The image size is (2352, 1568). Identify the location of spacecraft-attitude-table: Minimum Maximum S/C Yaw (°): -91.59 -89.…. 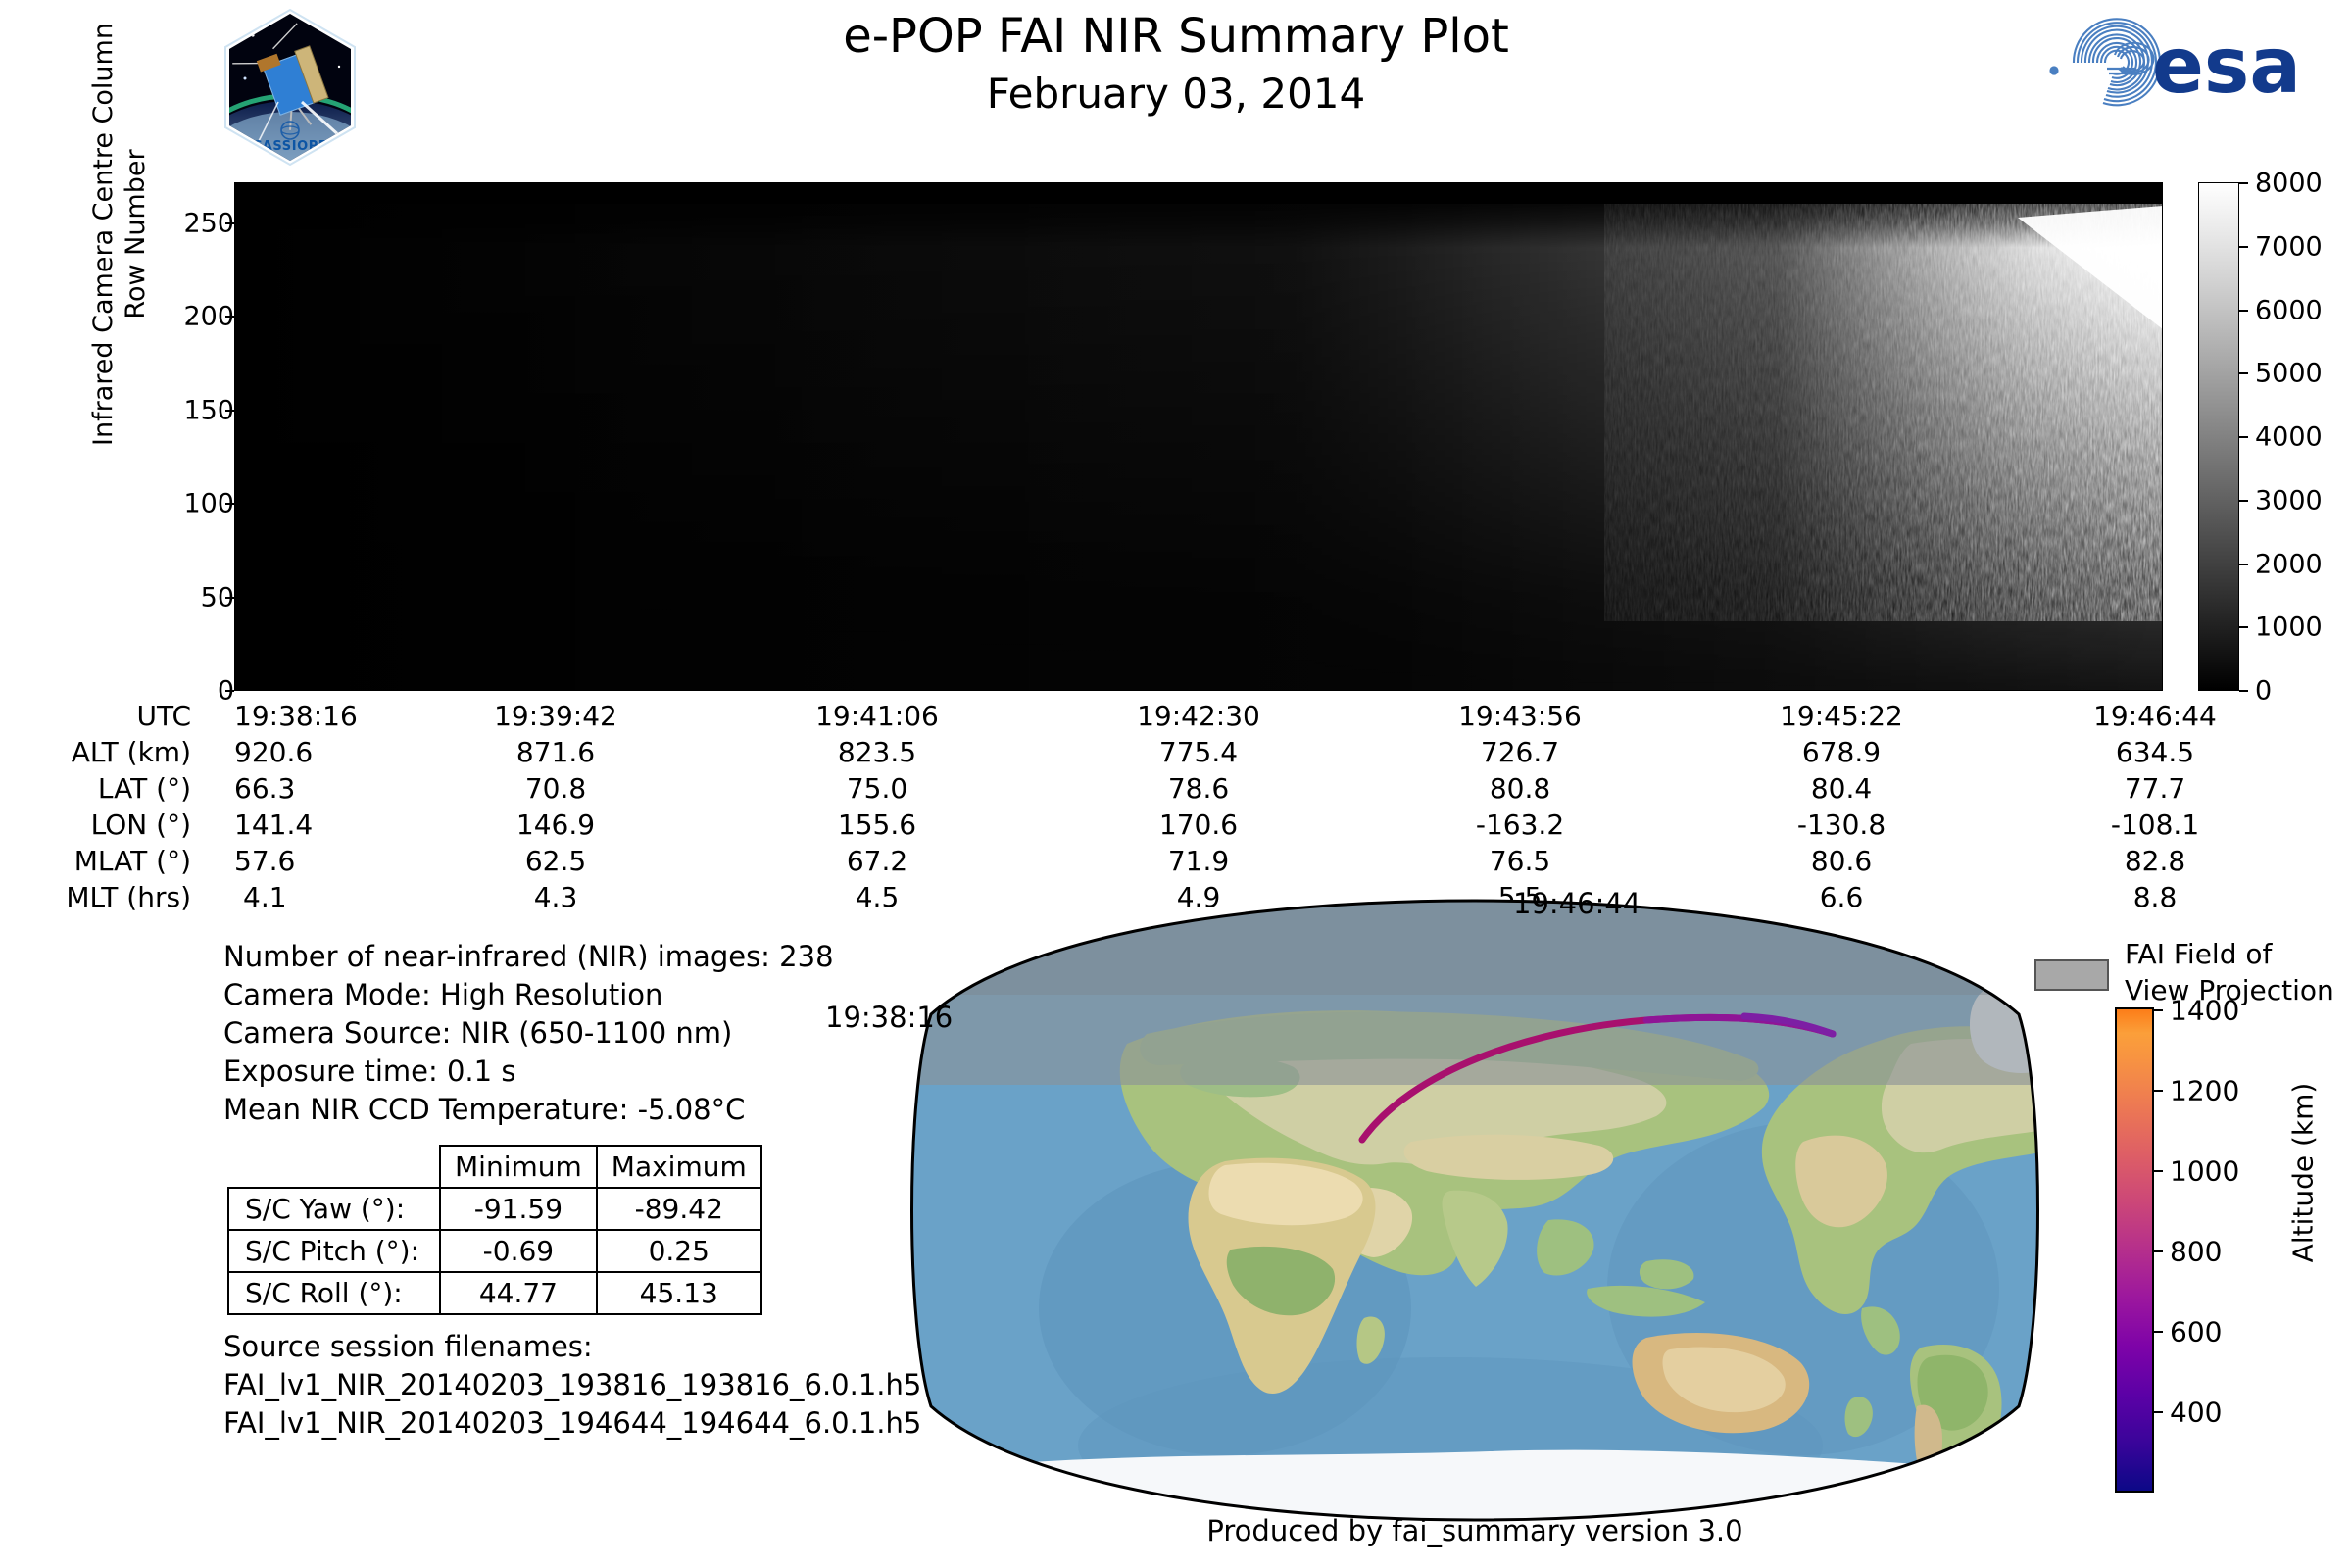
(494, 1230).